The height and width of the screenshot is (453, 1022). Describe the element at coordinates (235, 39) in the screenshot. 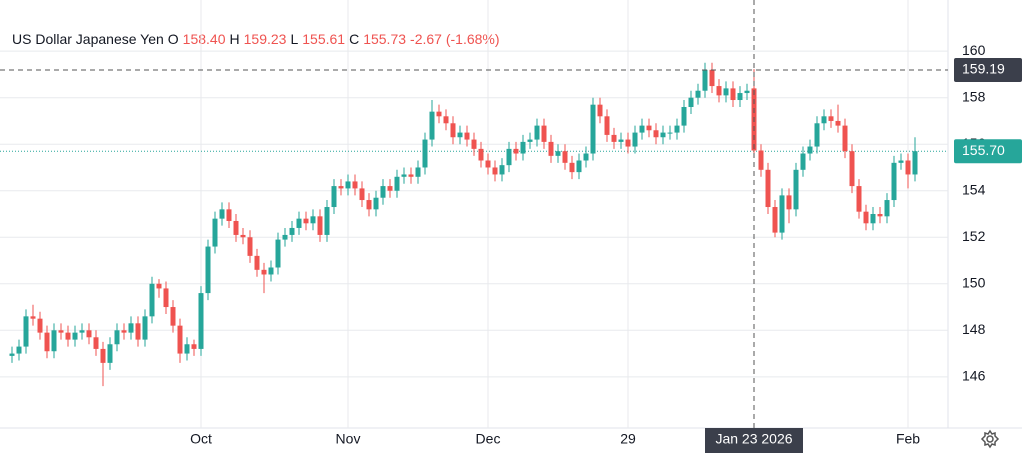

I see `ohlc-key: H` at that location.